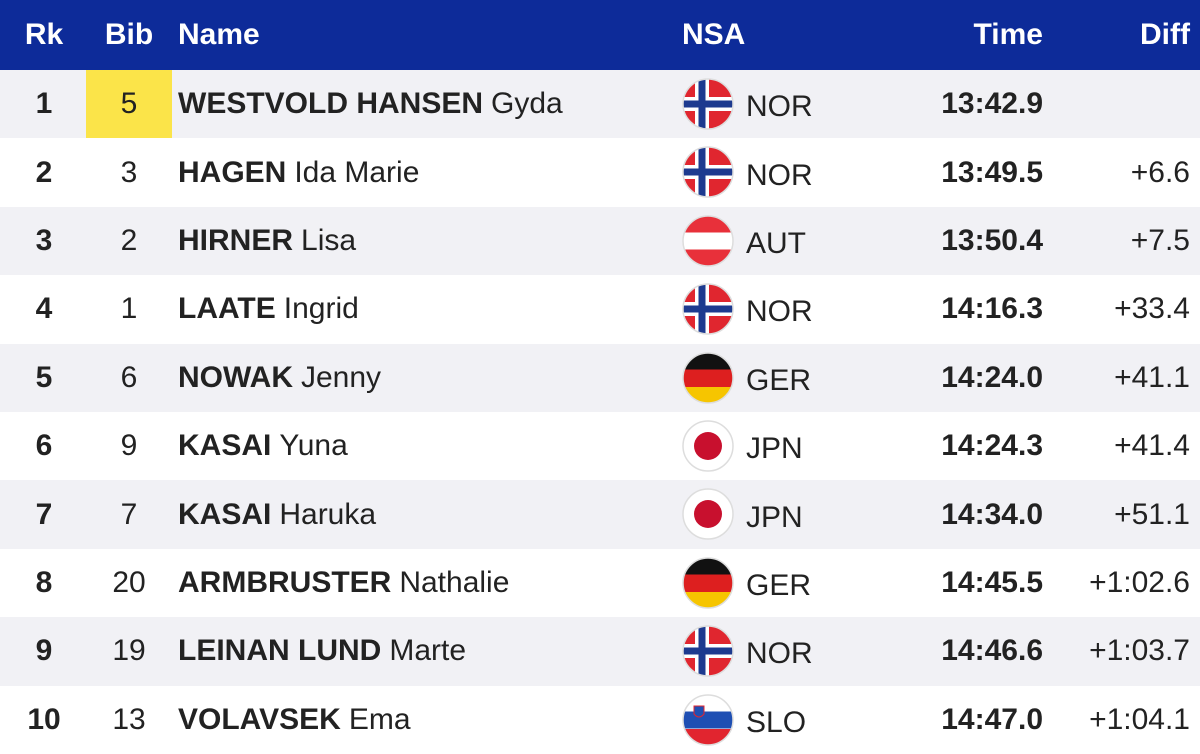  Describe the element at coordinates (992, 651) in the screenshot. I see `time: 14:46.6` at that location.